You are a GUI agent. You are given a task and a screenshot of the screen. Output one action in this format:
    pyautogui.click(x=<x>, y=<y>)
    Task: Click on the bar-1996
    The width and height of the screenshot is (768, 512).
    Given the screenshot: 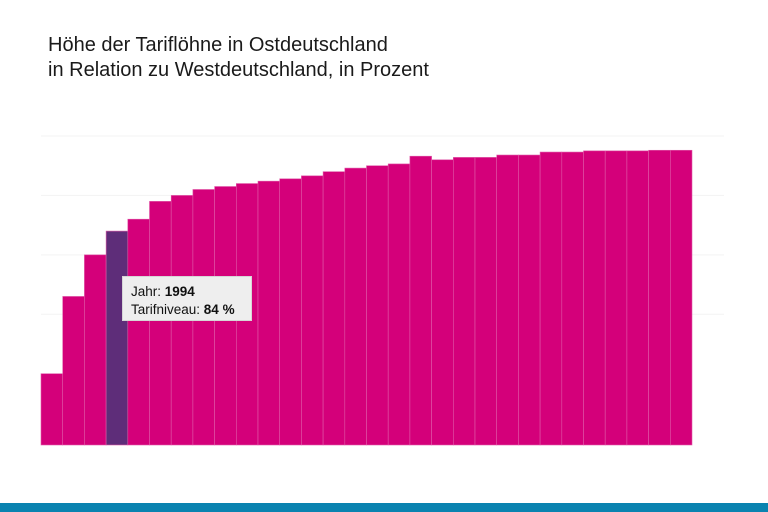 What is the action you would take?
    pyautogui.click(x=160, y=323)
    